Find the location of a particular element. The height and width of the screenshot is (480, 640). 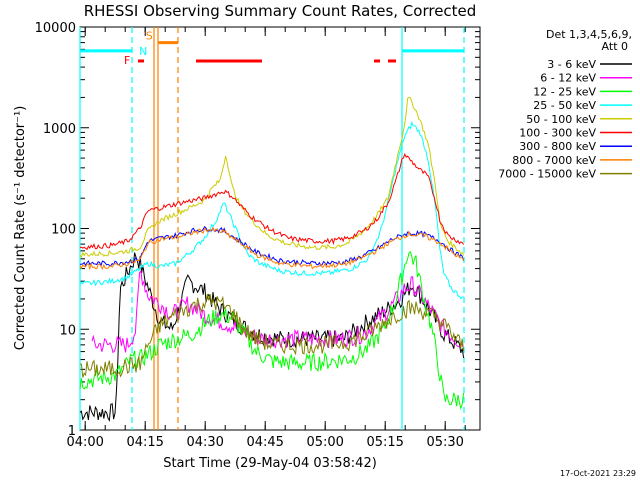

x-tick-label: 04:30 is located at coordinates (204, 442).